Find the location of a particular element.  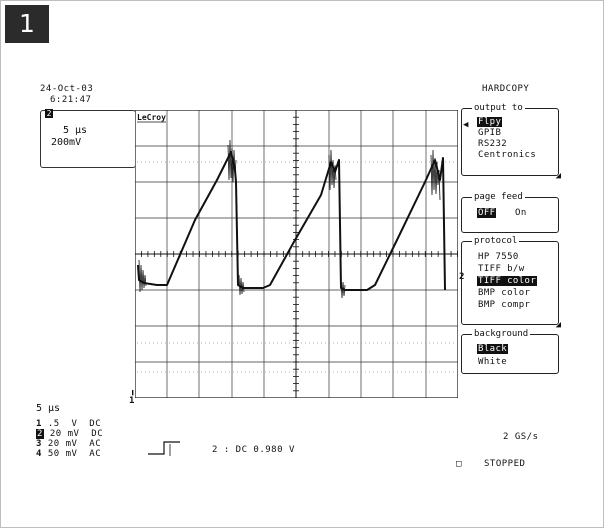

trace-volts-per-div: 200mV is located at coordinates (66, 142).